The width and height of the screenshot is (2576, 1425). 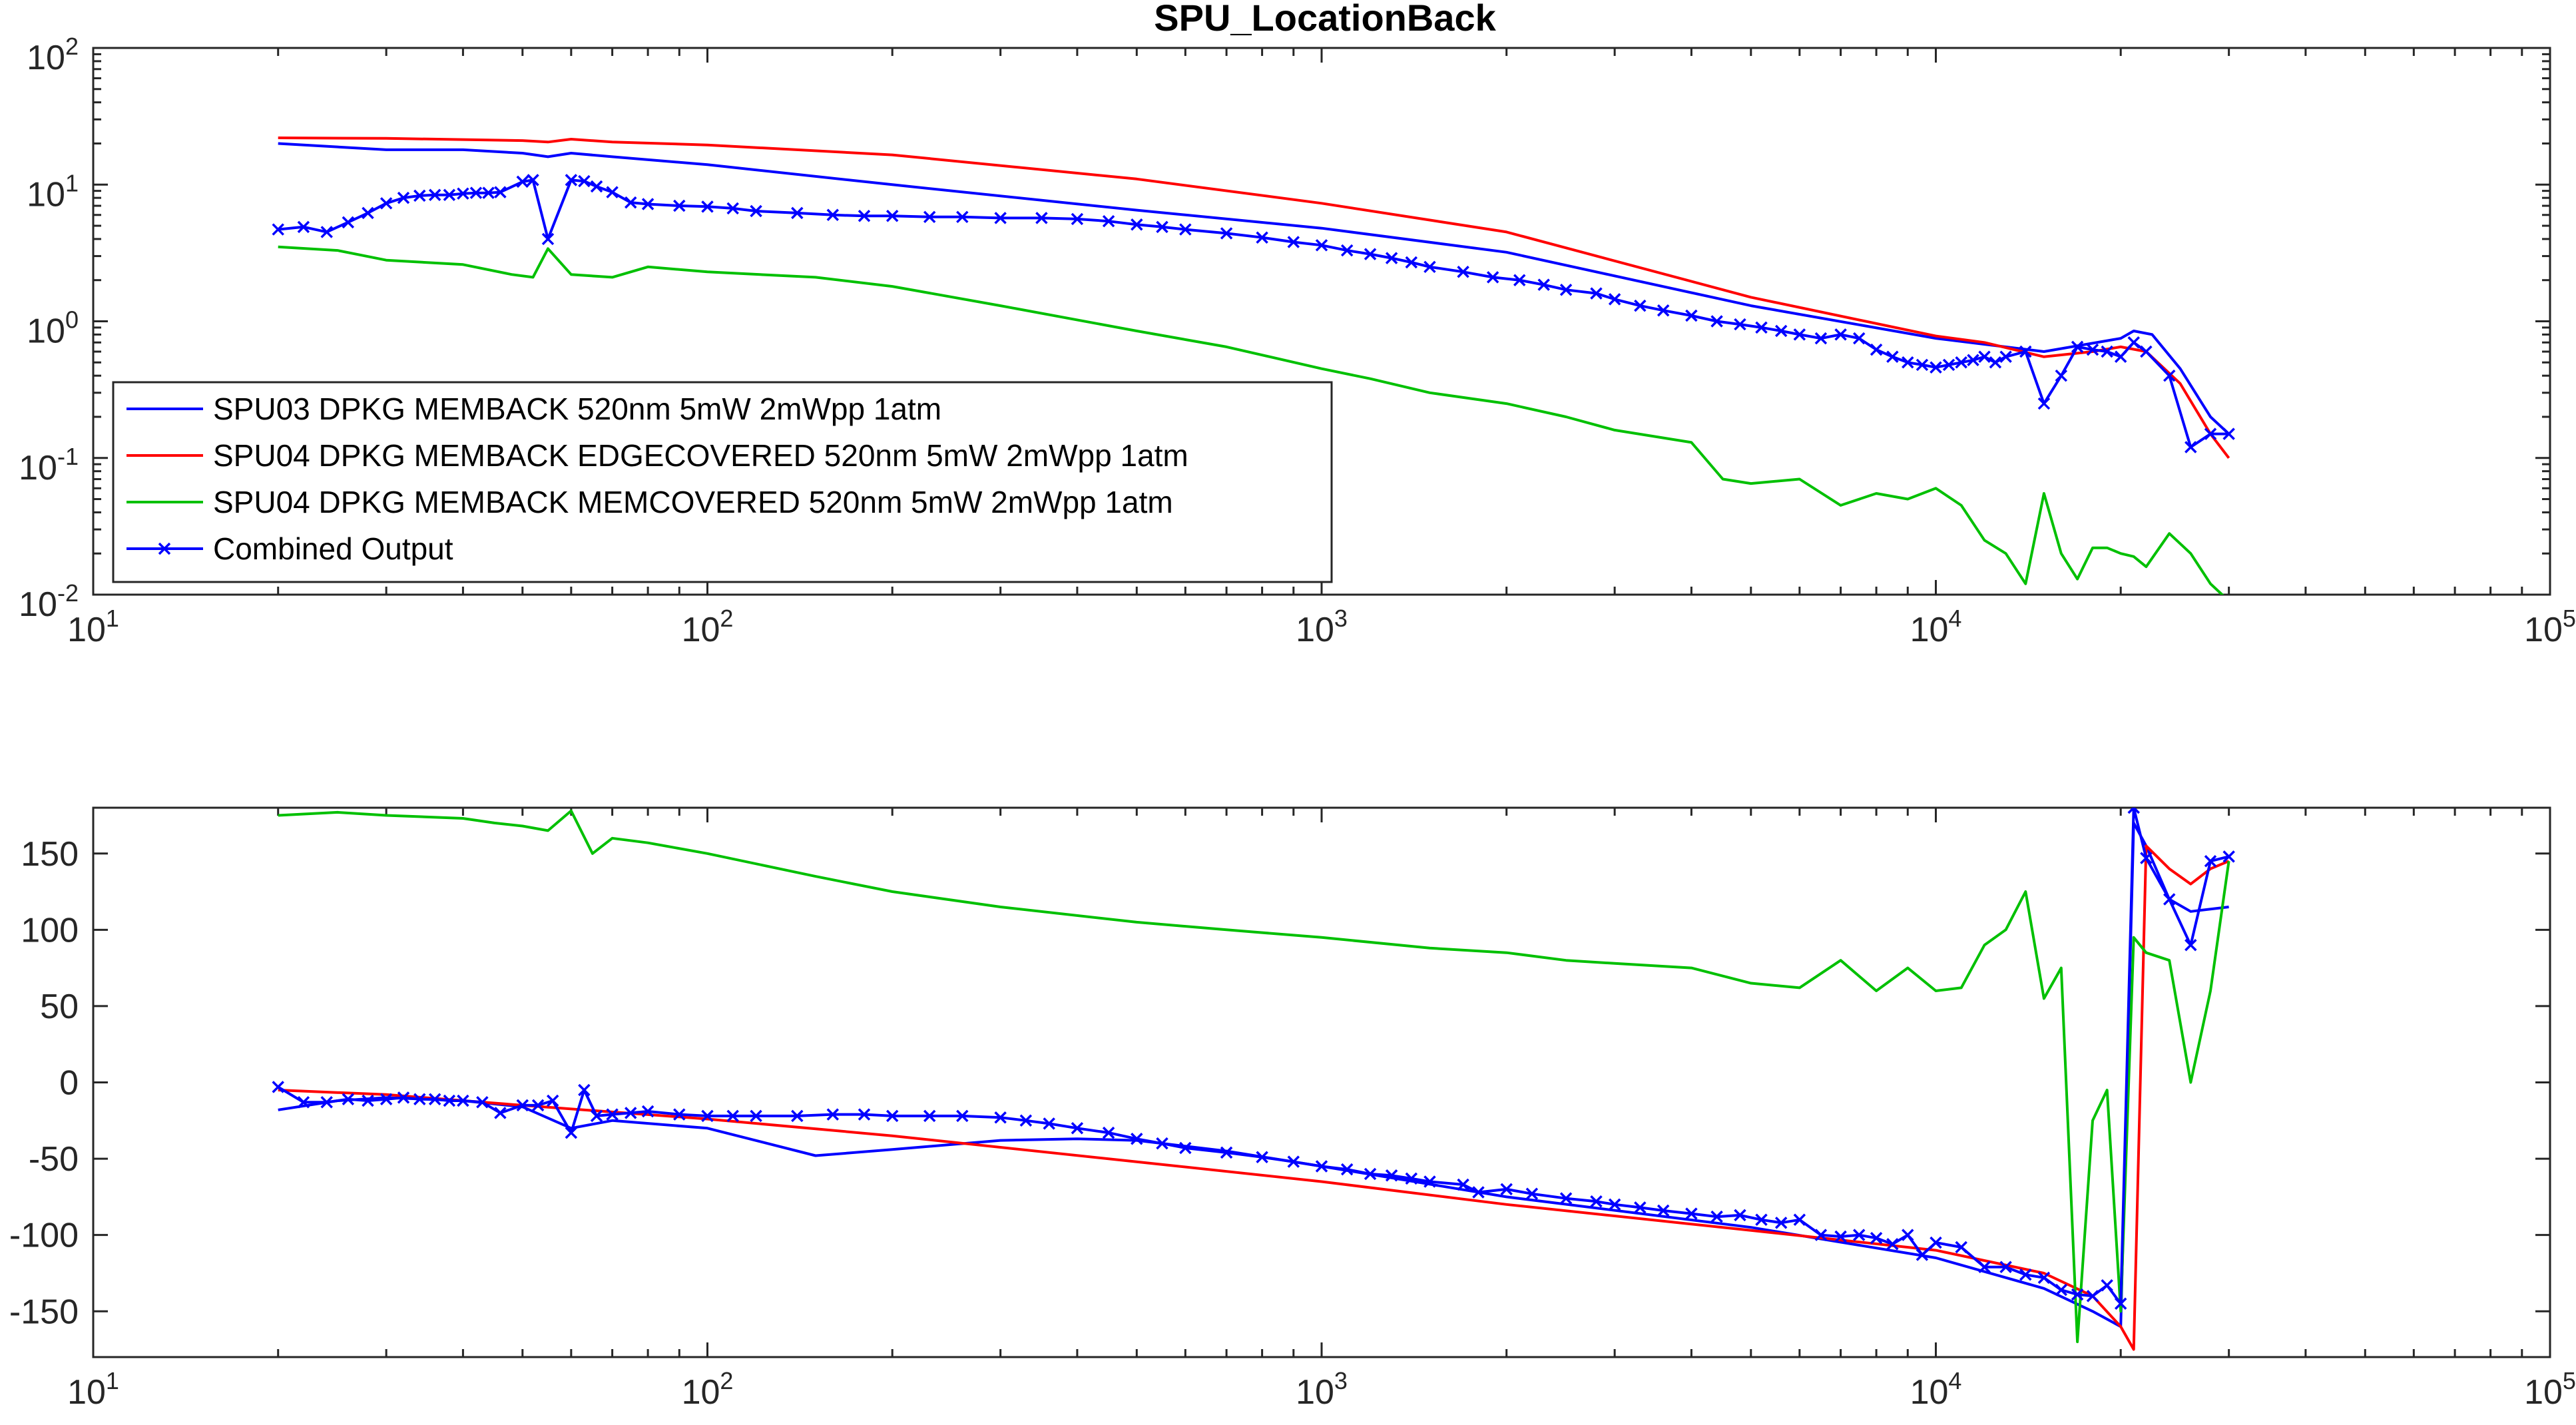 I want to click on phase-y-tick-label: -150, so click(x=44, y=1311).